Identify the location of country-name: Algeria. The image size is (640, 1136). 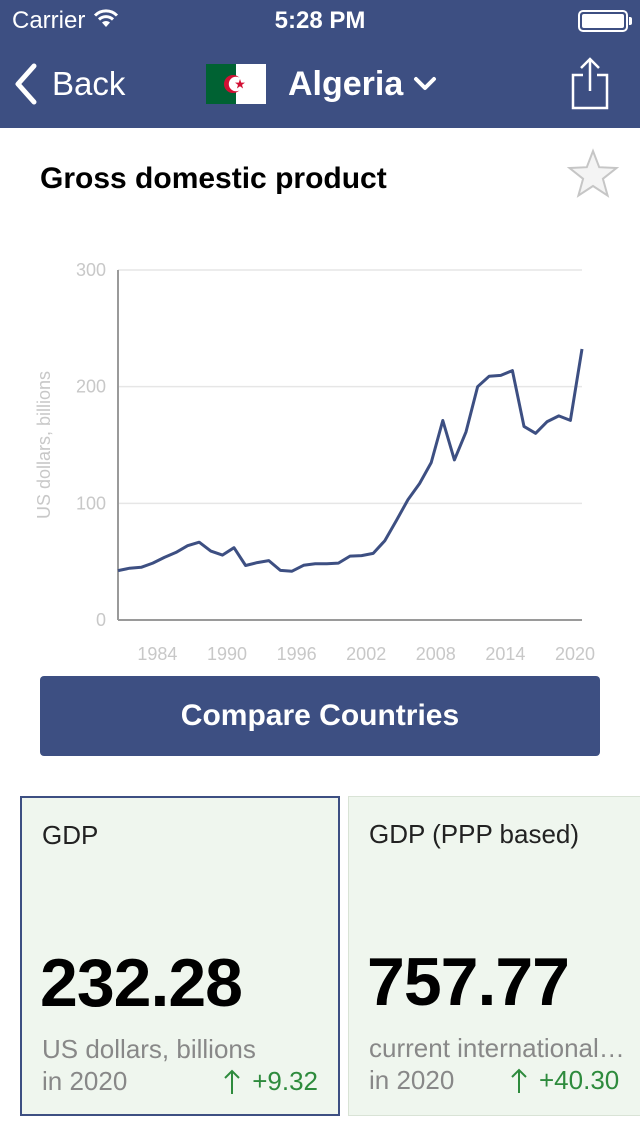
(346, 83).